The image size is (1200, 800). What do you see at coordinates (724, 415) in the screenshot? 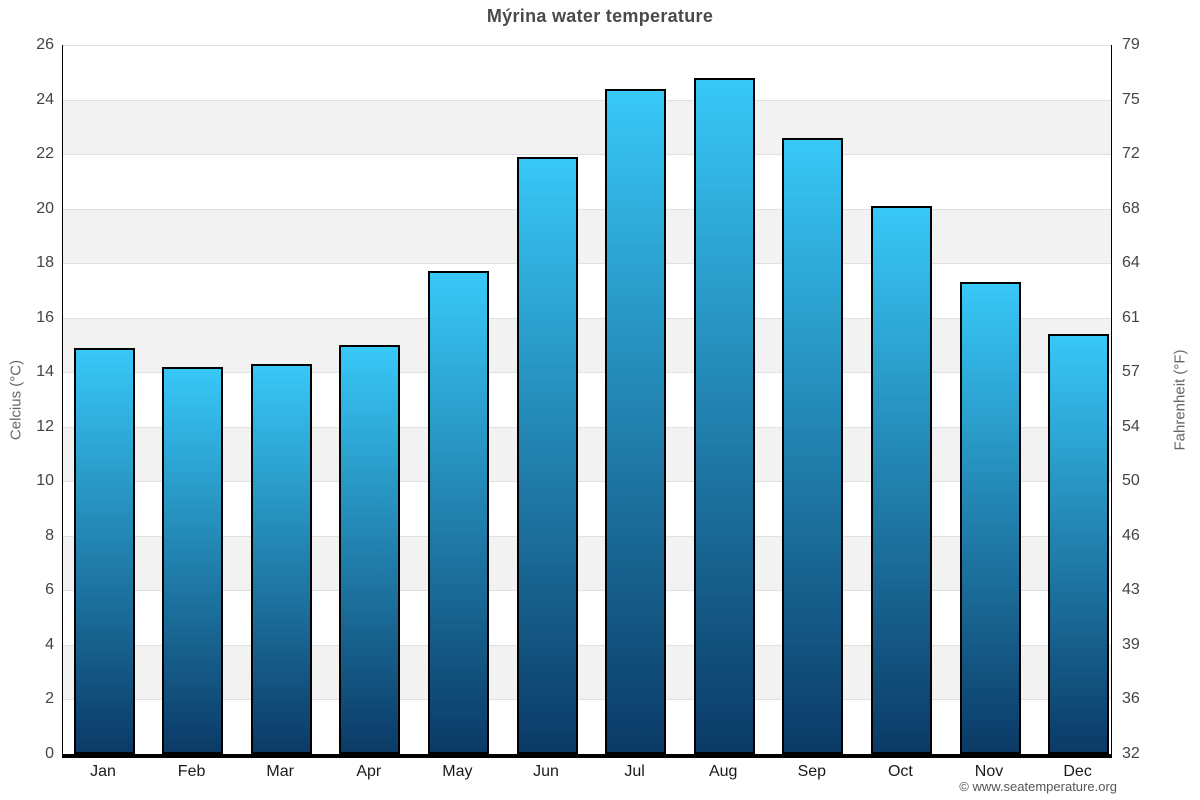
I see `bar-aug` at bounding box center [724, 415].